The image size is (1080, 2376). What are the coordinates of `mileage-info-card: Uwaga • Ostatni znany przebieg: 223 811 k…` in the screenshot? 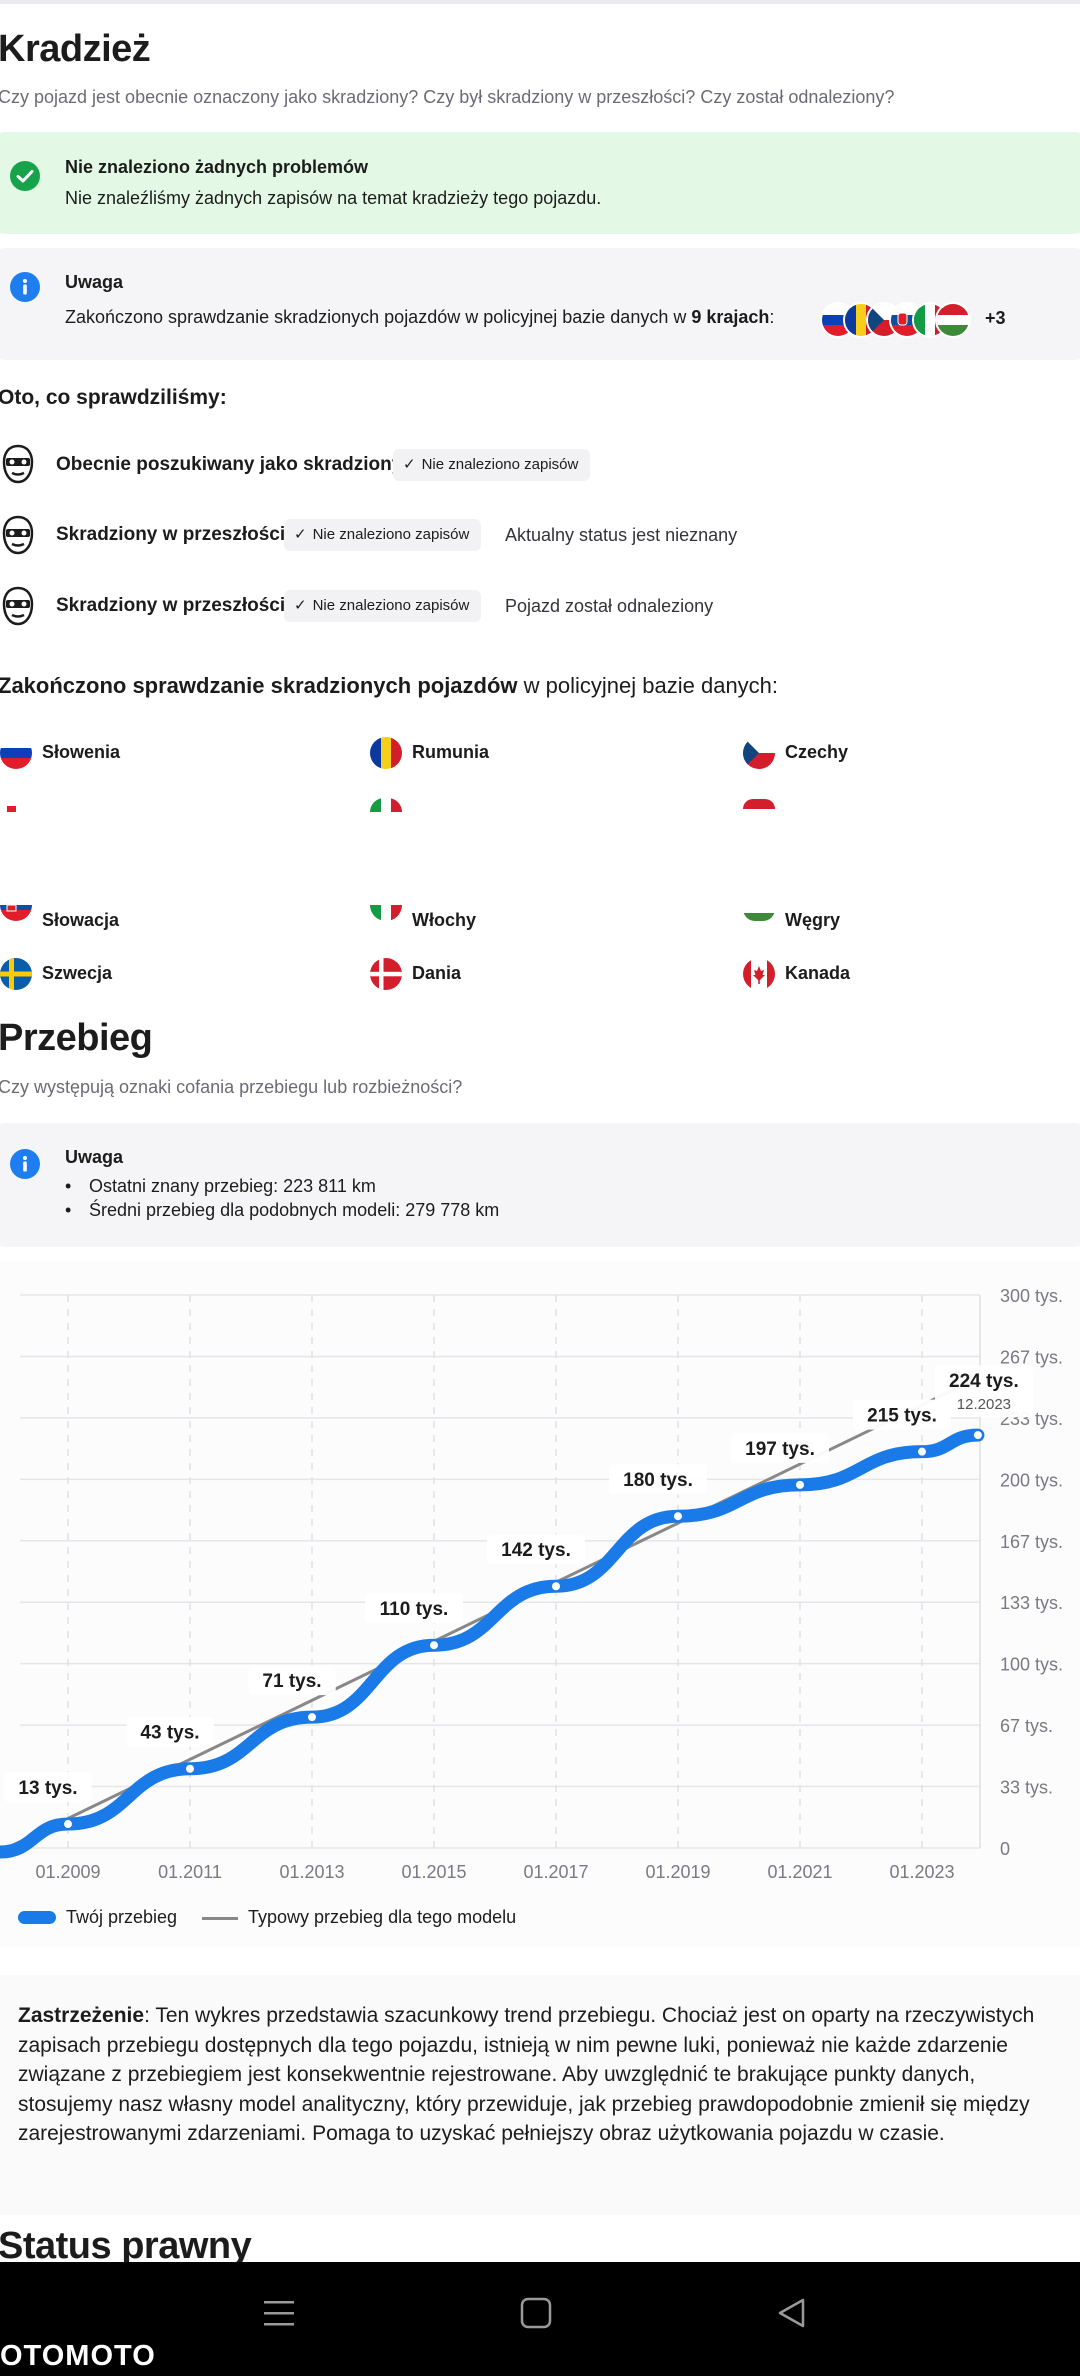 It's located at (540, 1185).